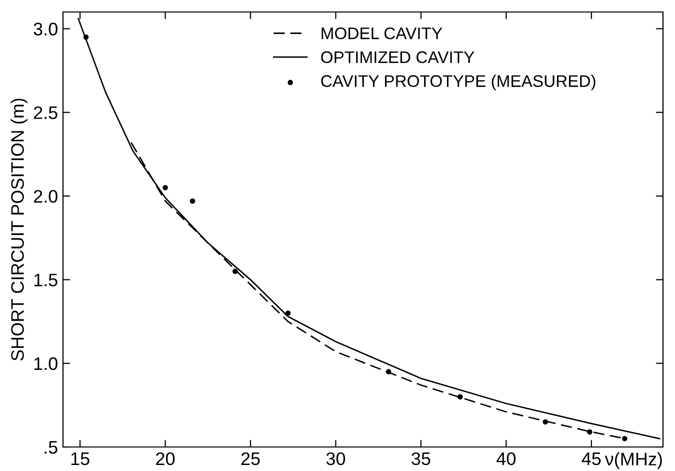 The width and height of the screenshot is (675, 471). What do you see at coordinates (633, 461) in the screenshot?
I see `x-axis-title: ν(MHz)` at bounding box center [633, 461].